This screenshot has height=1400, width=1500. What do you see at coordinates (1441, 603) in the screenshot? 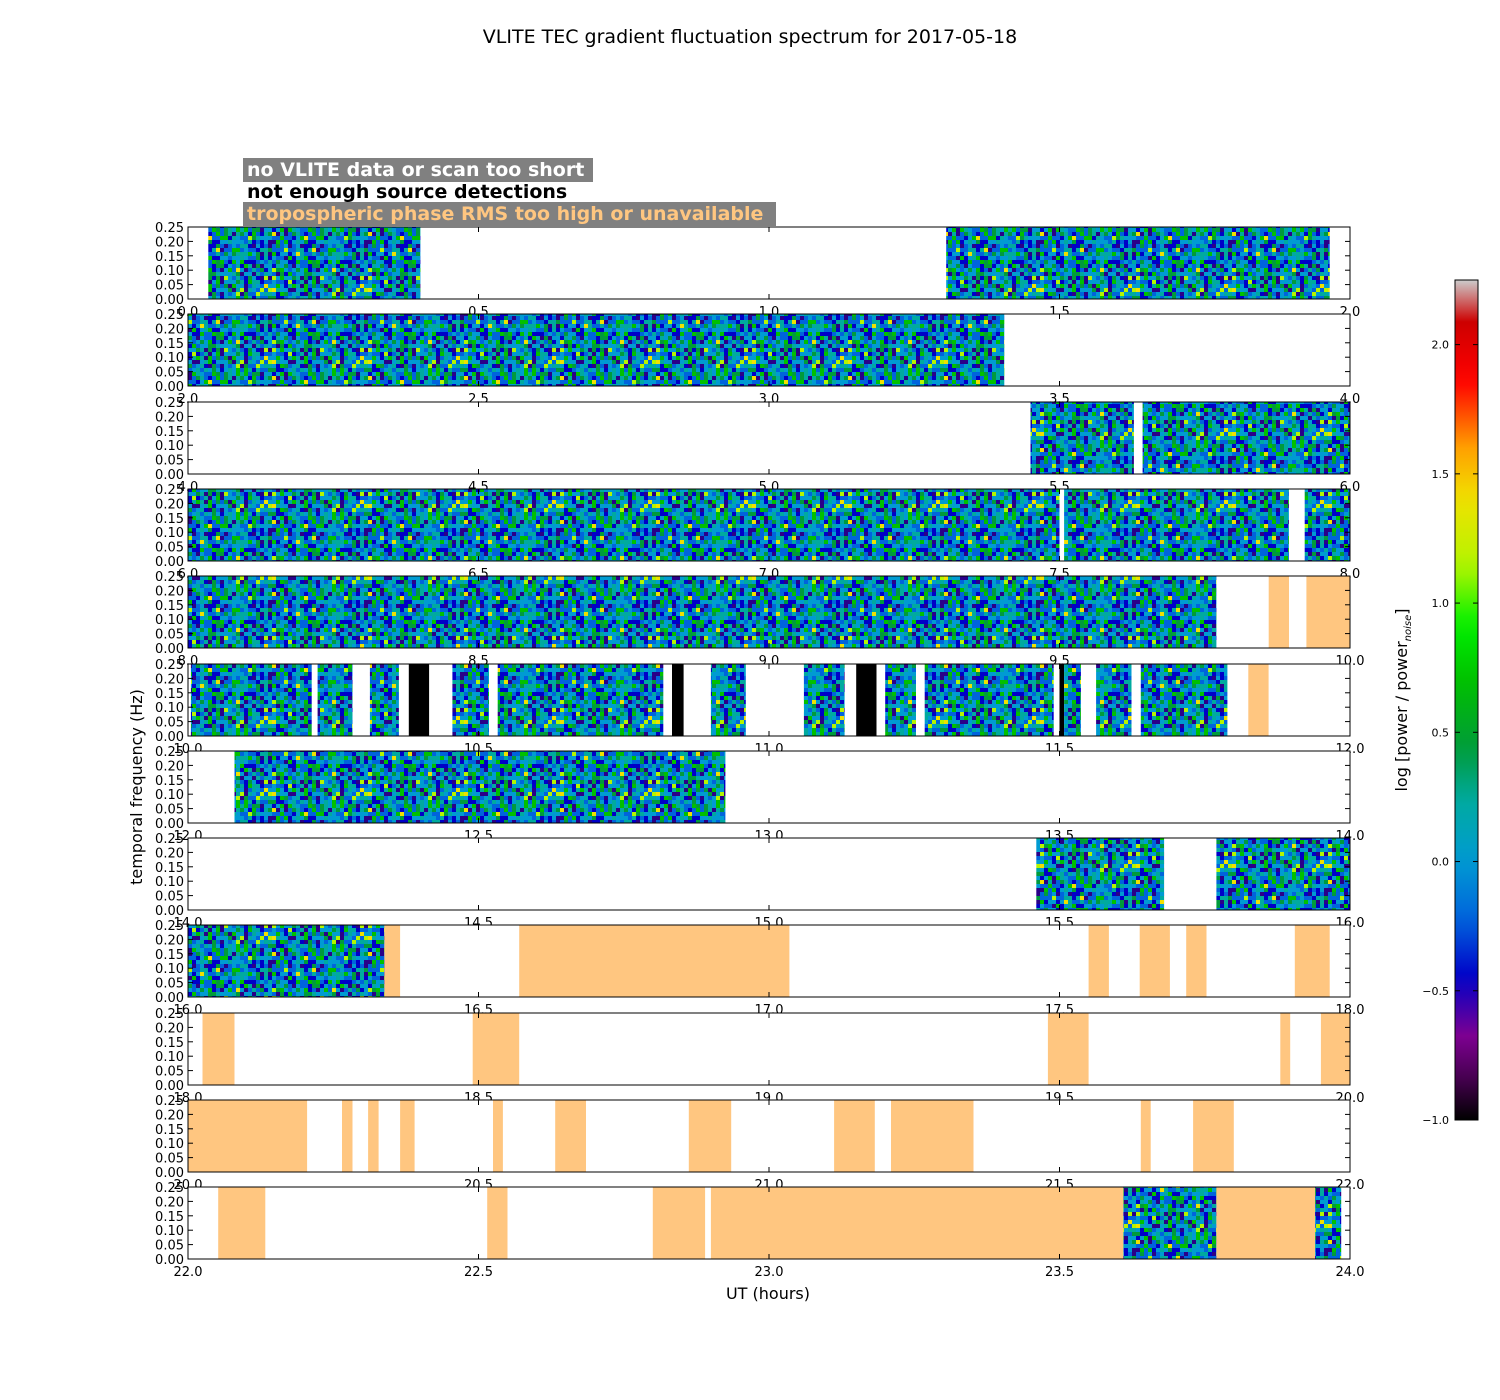
I see `colorbar-tick-label: 1.0` at bounding box center [1441, 603].